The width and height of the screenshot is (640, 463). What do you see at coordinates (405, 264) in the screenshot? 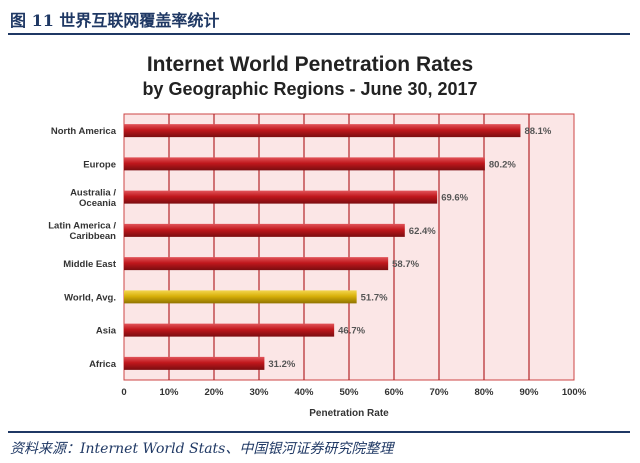
I see `value-label: 58.7%` at bounding box center [405, 264].